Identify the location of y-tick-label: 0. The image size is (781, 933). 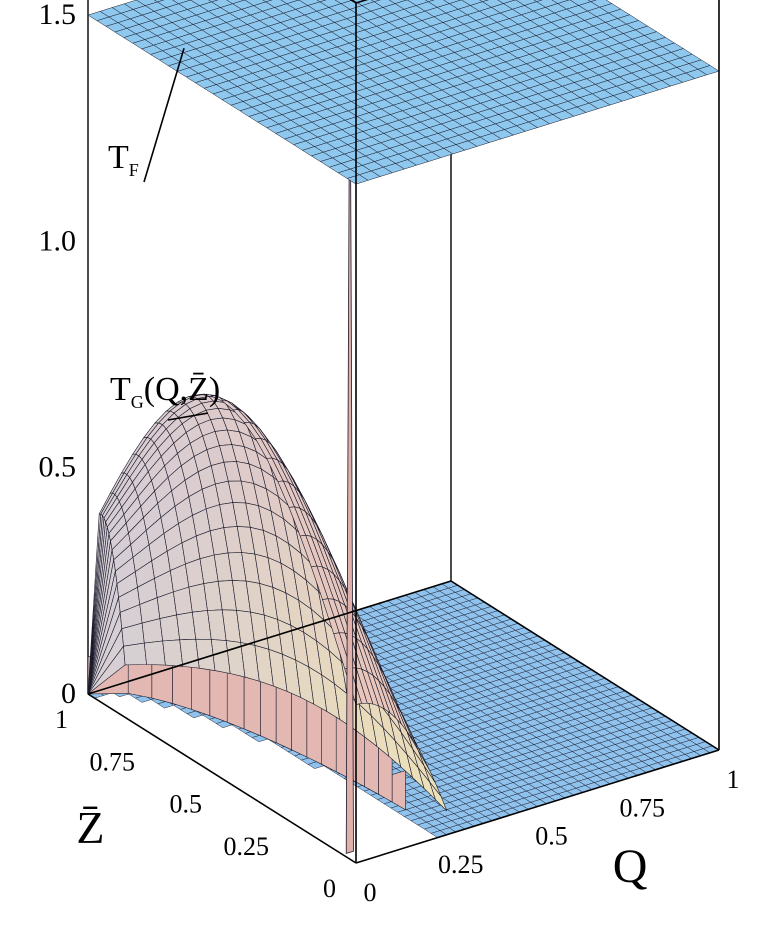
(329, 888).